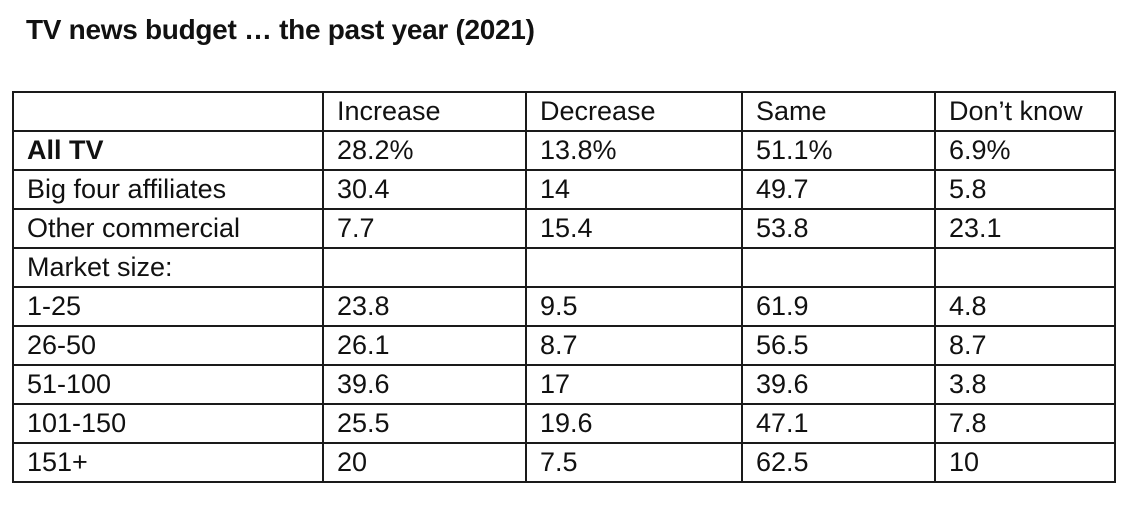 This screenshot has height=522, width=1136. I want to click on row-label: Big four affiliates, so click(168, 189).